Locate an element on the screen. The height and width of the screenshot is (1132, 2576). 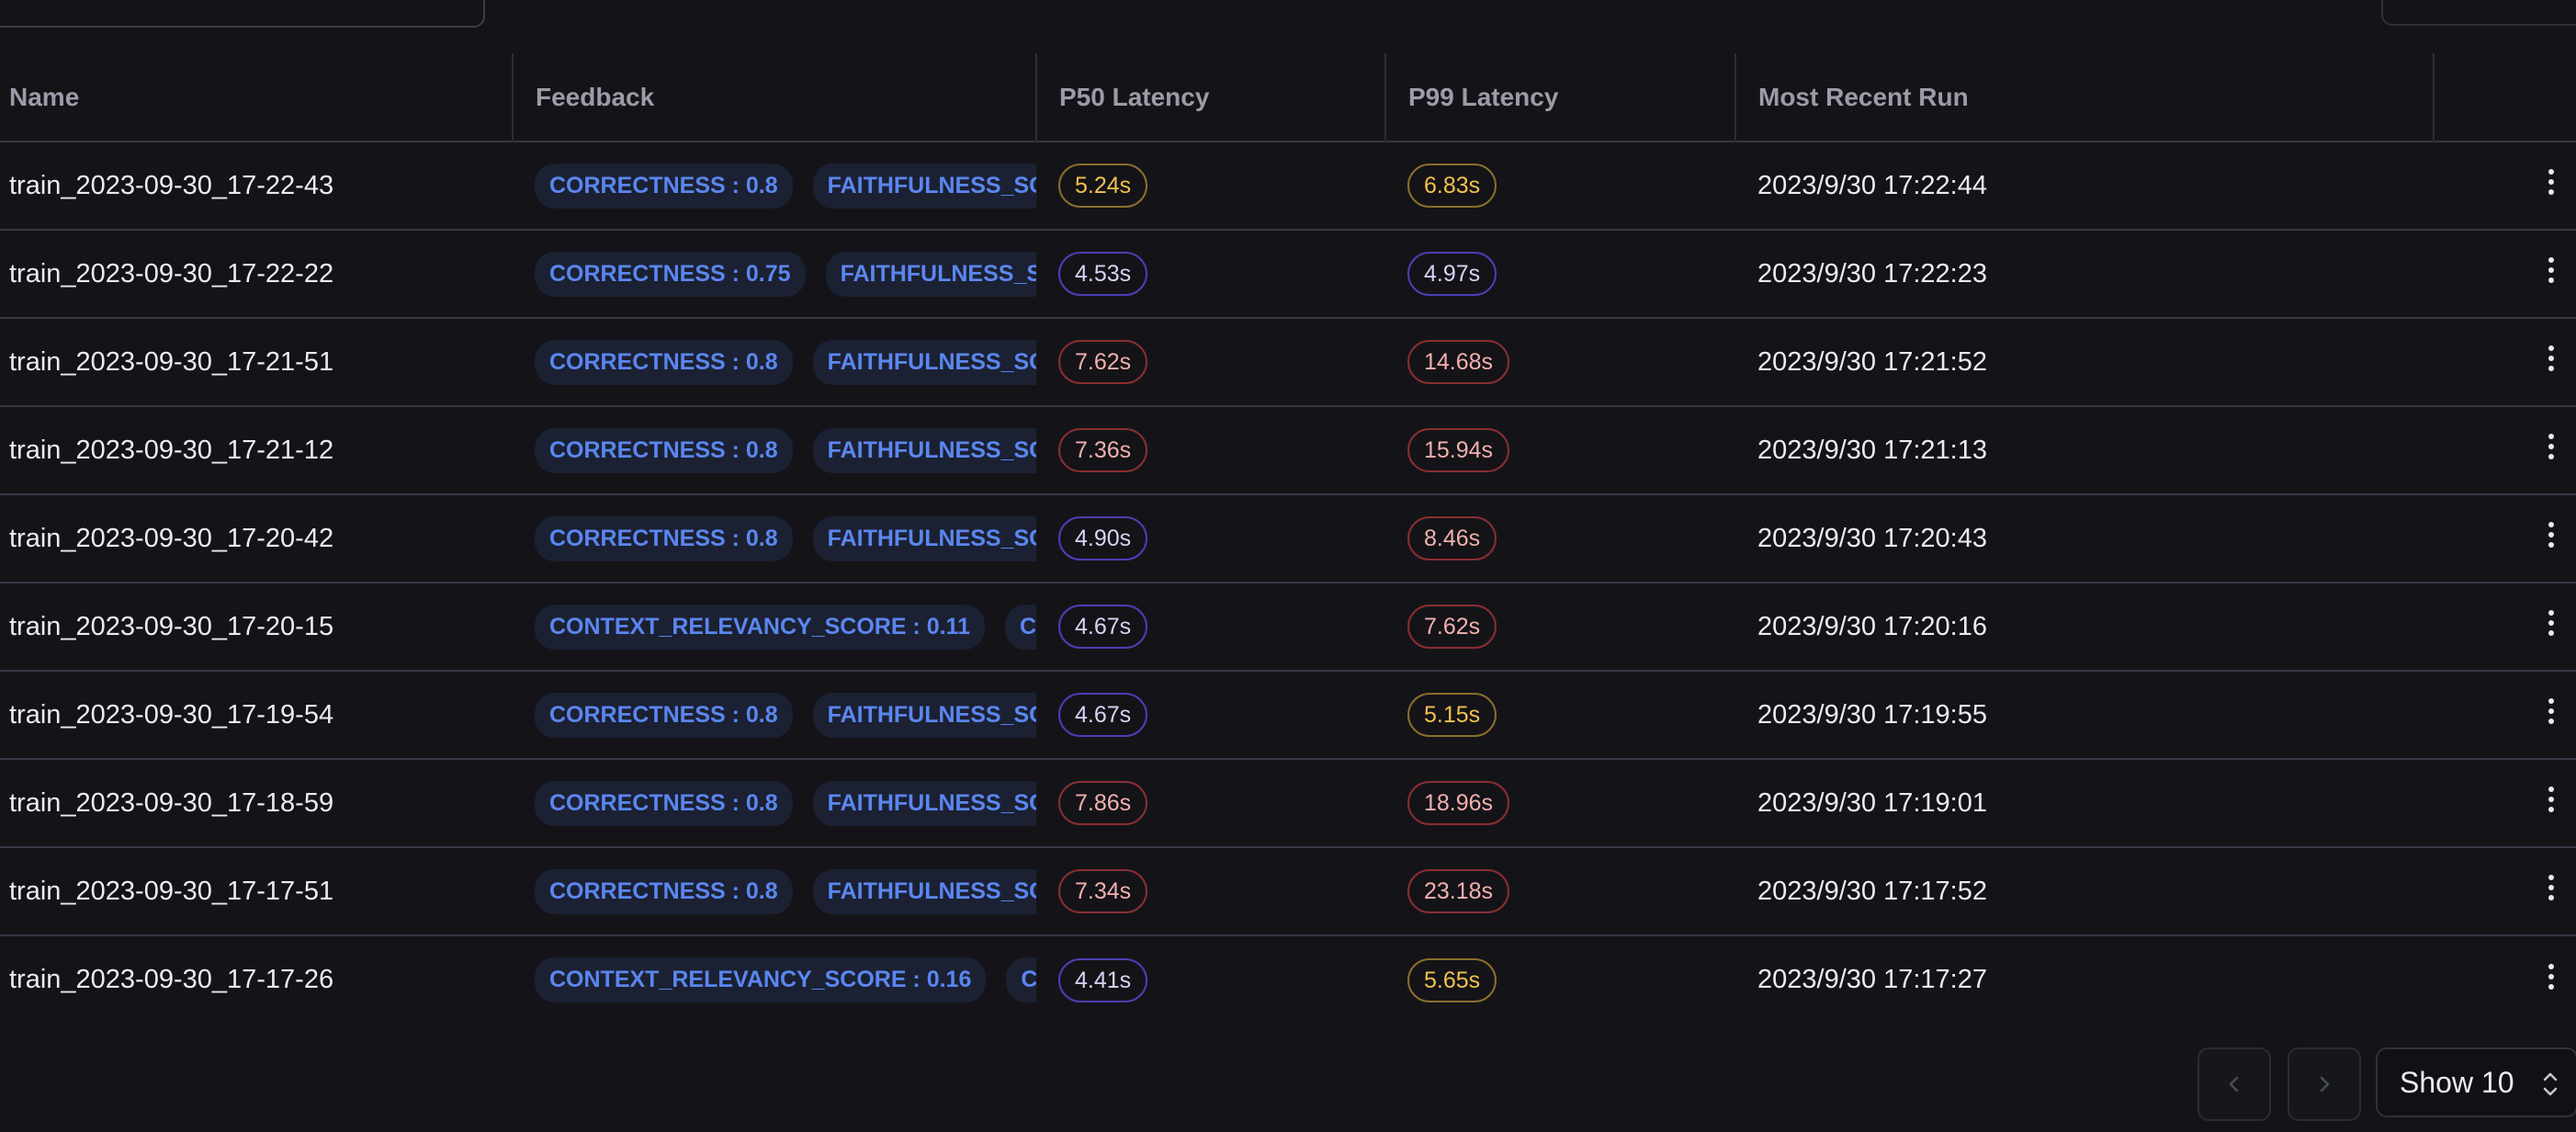
p99-latency-cell: 7.62s is located at coordinates (1560, 627).